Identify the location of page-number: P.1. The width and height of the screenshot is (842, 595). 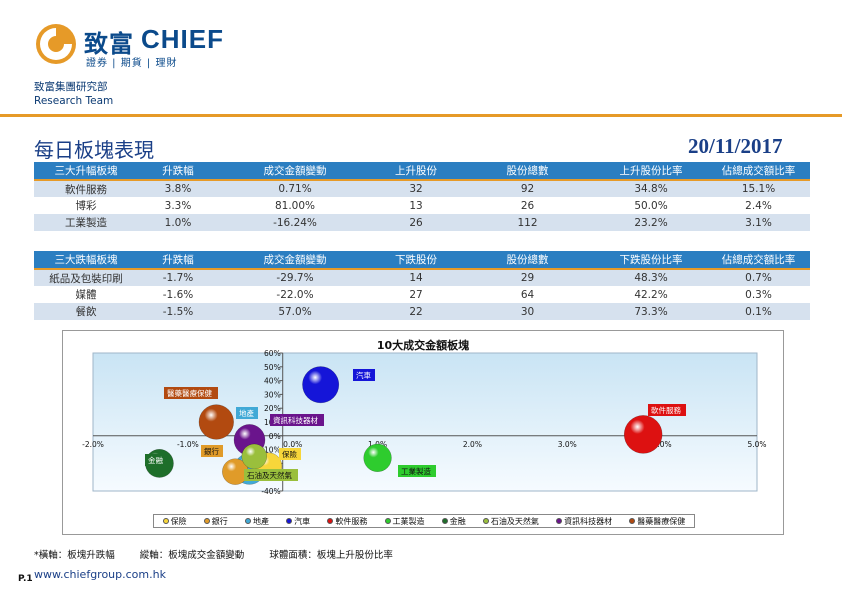
(25, 579).